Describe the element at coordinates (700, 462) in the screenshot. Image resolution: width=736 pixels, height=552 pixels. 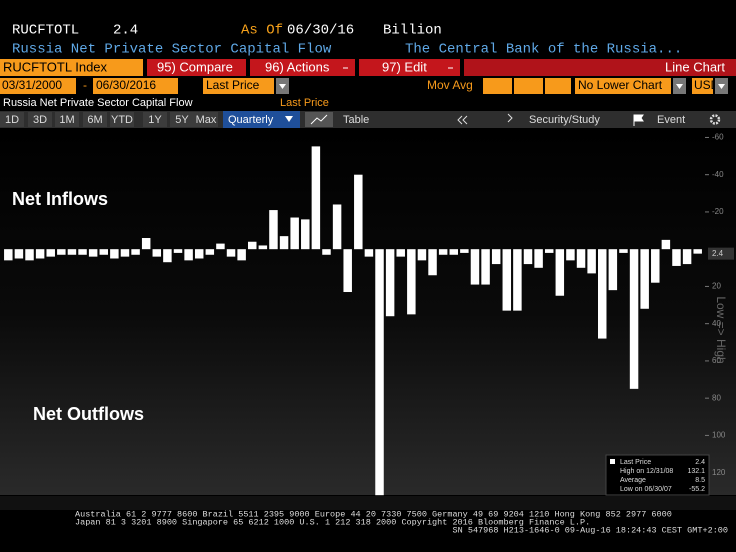
I see `legend-value: 2.4` at that location.